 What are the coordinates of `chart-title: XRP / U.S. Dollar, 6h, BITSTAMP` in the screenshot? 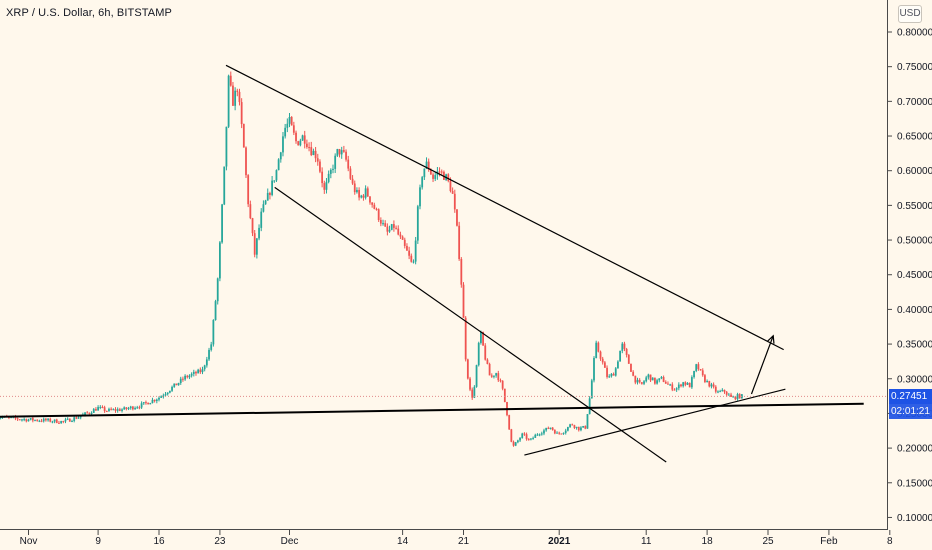 It's located at (89, 13).